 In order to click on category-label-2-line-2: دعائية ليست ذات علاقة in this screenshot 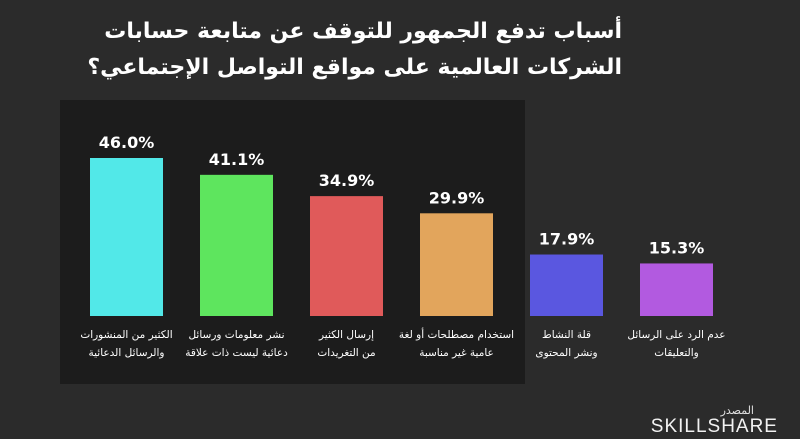, I will do `click(236, 353)`.